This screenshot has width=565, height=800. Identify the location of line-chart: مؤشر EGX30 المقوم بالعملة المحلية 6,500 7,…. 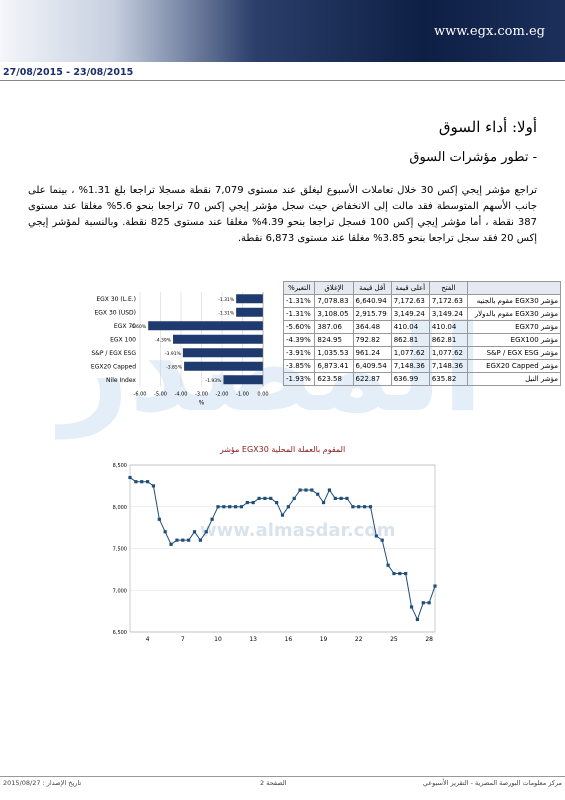
(275, 544).